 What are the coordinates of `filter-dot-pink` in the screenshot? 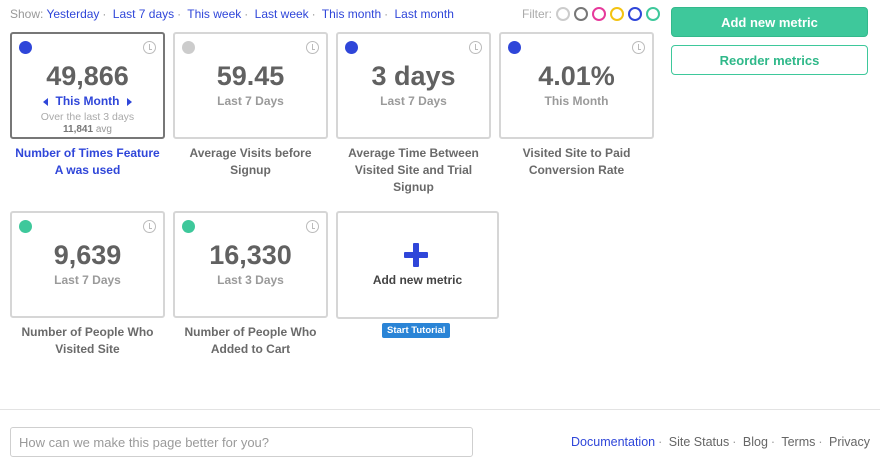 It's located at (599, 14).